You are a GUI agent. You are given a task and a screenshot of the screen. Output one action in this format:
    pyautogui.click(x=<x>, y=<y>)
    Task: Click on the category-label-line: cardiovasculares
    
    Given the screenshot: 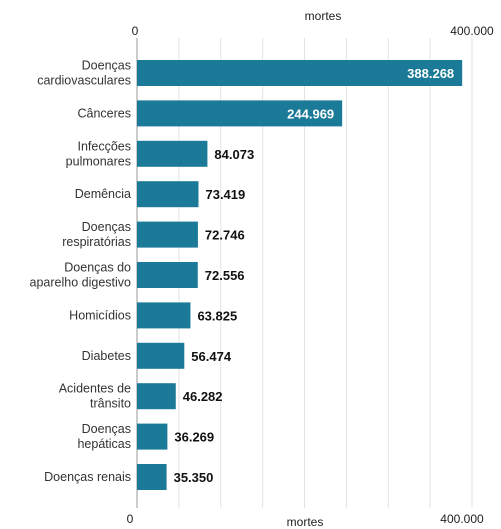 What is the action you would take?
    pyautogui.click(x=84, y=81)
    